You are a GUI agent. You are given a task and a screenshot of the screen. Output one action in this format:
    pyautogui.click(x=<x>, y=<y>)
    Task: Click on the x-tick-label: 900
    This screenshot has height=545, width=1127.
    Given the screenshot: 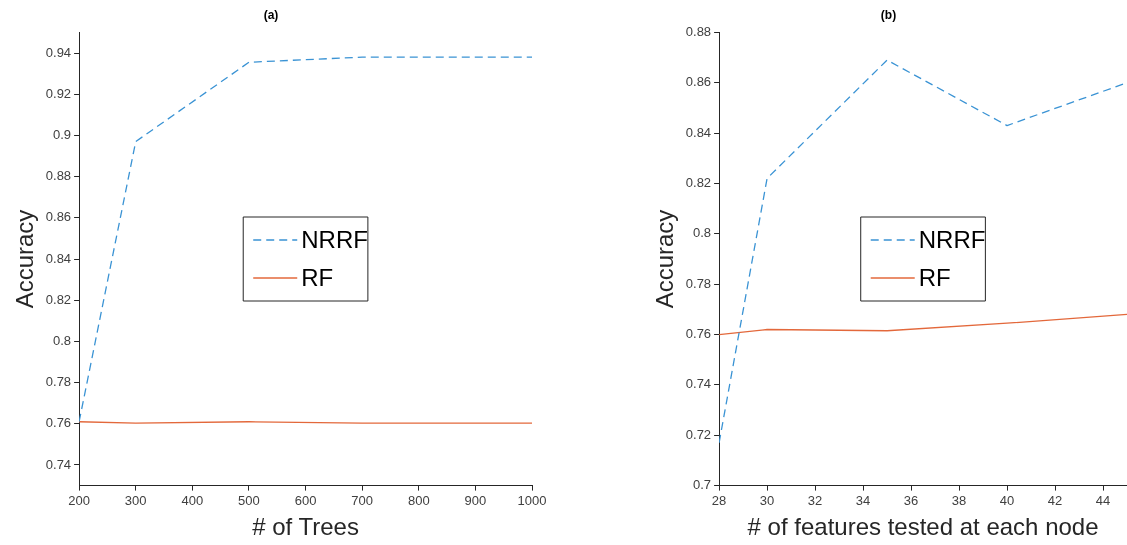 What is the action you would take?
    pyautogui.click(x=475, y=500)
    